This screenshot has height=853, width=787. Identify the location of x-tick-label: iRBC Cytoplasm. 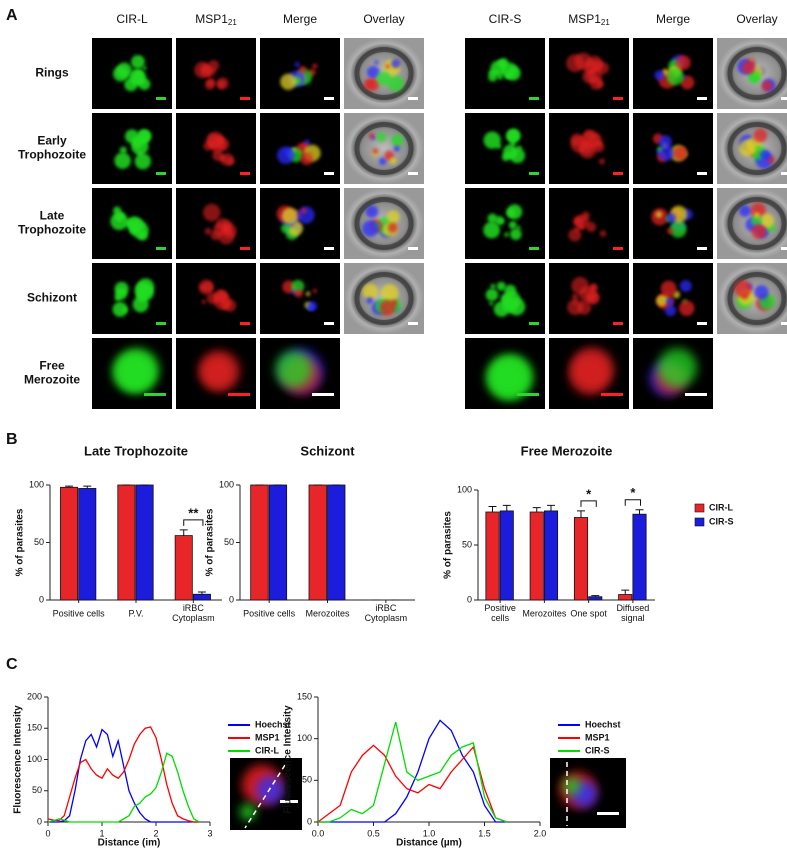
(193, 613).